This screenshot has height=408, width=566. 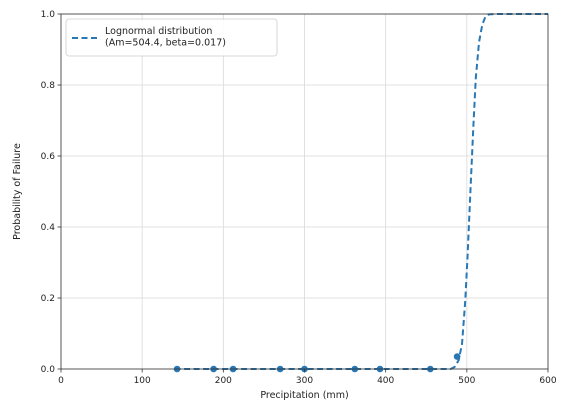 I want to click on data-point-marker, so click(x=457, y=356).